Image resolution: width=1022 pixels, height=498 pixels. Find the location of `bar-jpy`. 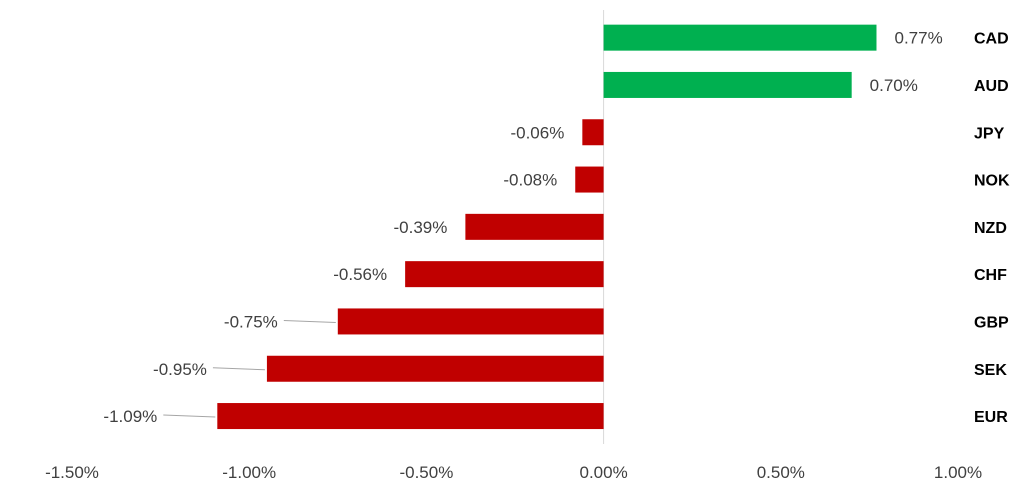

bar-jpy is located at coordinates (593, 132).